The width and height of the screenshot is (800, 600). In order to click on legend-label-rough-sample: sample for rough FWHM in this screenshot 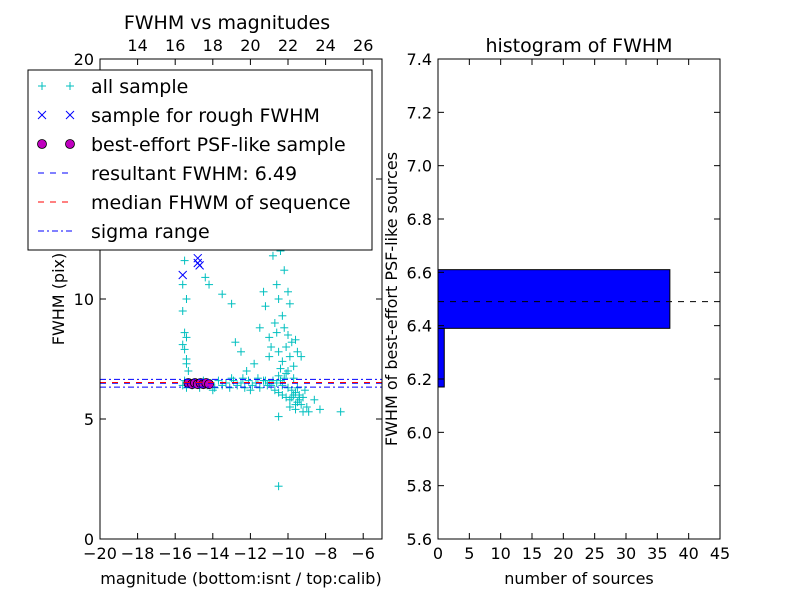, I will do `click(205, 116)`.